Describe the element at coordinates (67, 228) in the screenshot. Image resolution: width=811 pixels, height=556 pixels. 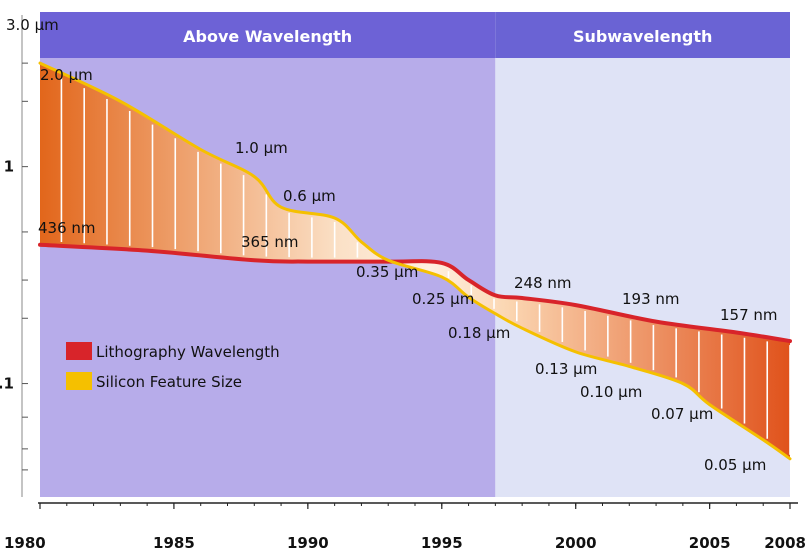
I see `annotation-label: 436 nm` at that location.